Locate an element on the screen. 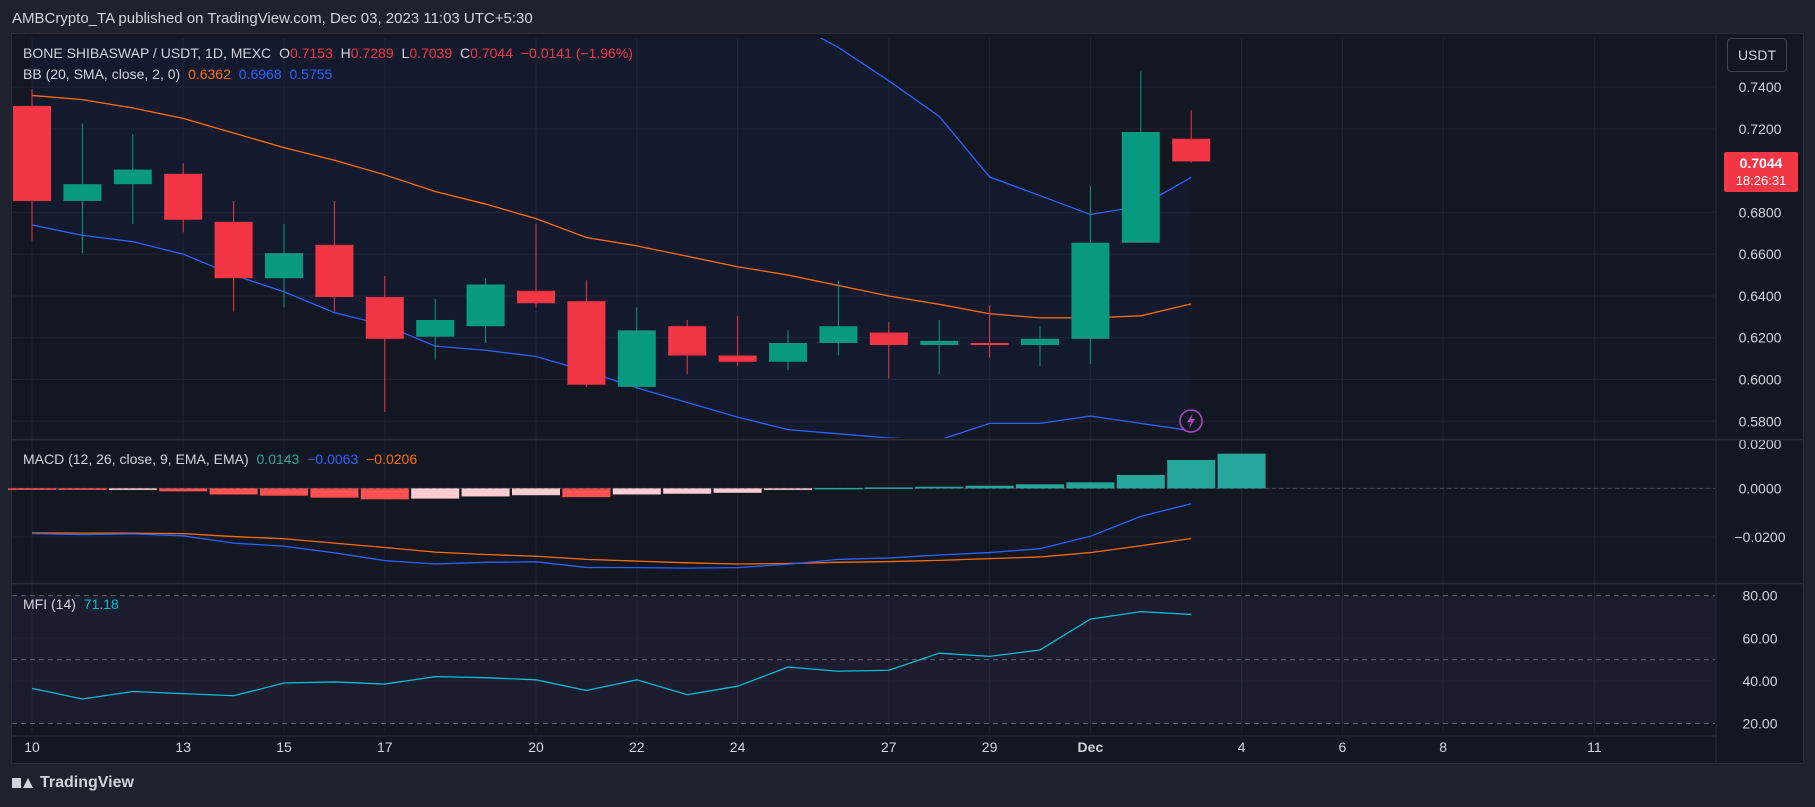 The height and width of the screenshot is (807, 1815). tradingview-footer: TradingView is located at coordinates (73, 783).